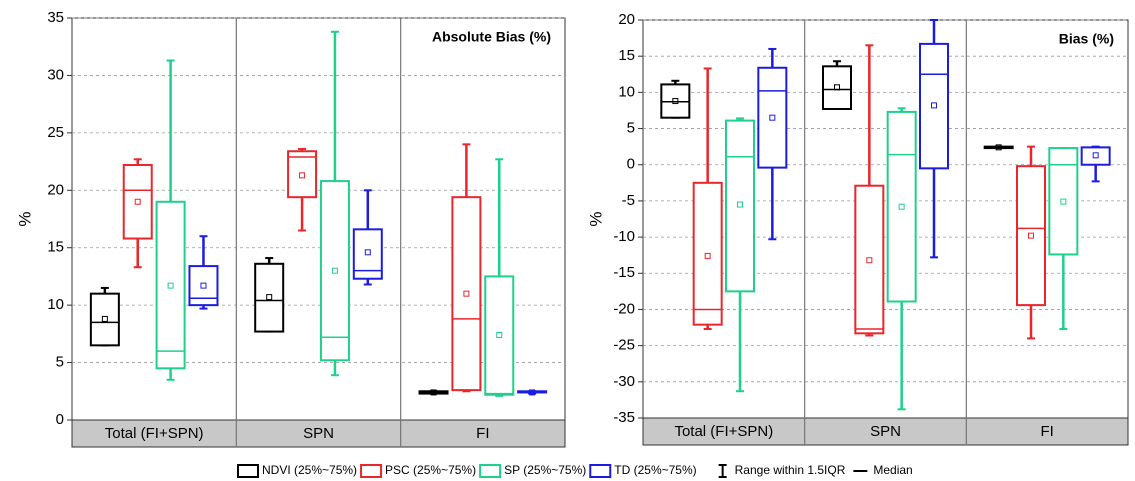  I want to click on y-tick-label: -5, so click(628, 200).